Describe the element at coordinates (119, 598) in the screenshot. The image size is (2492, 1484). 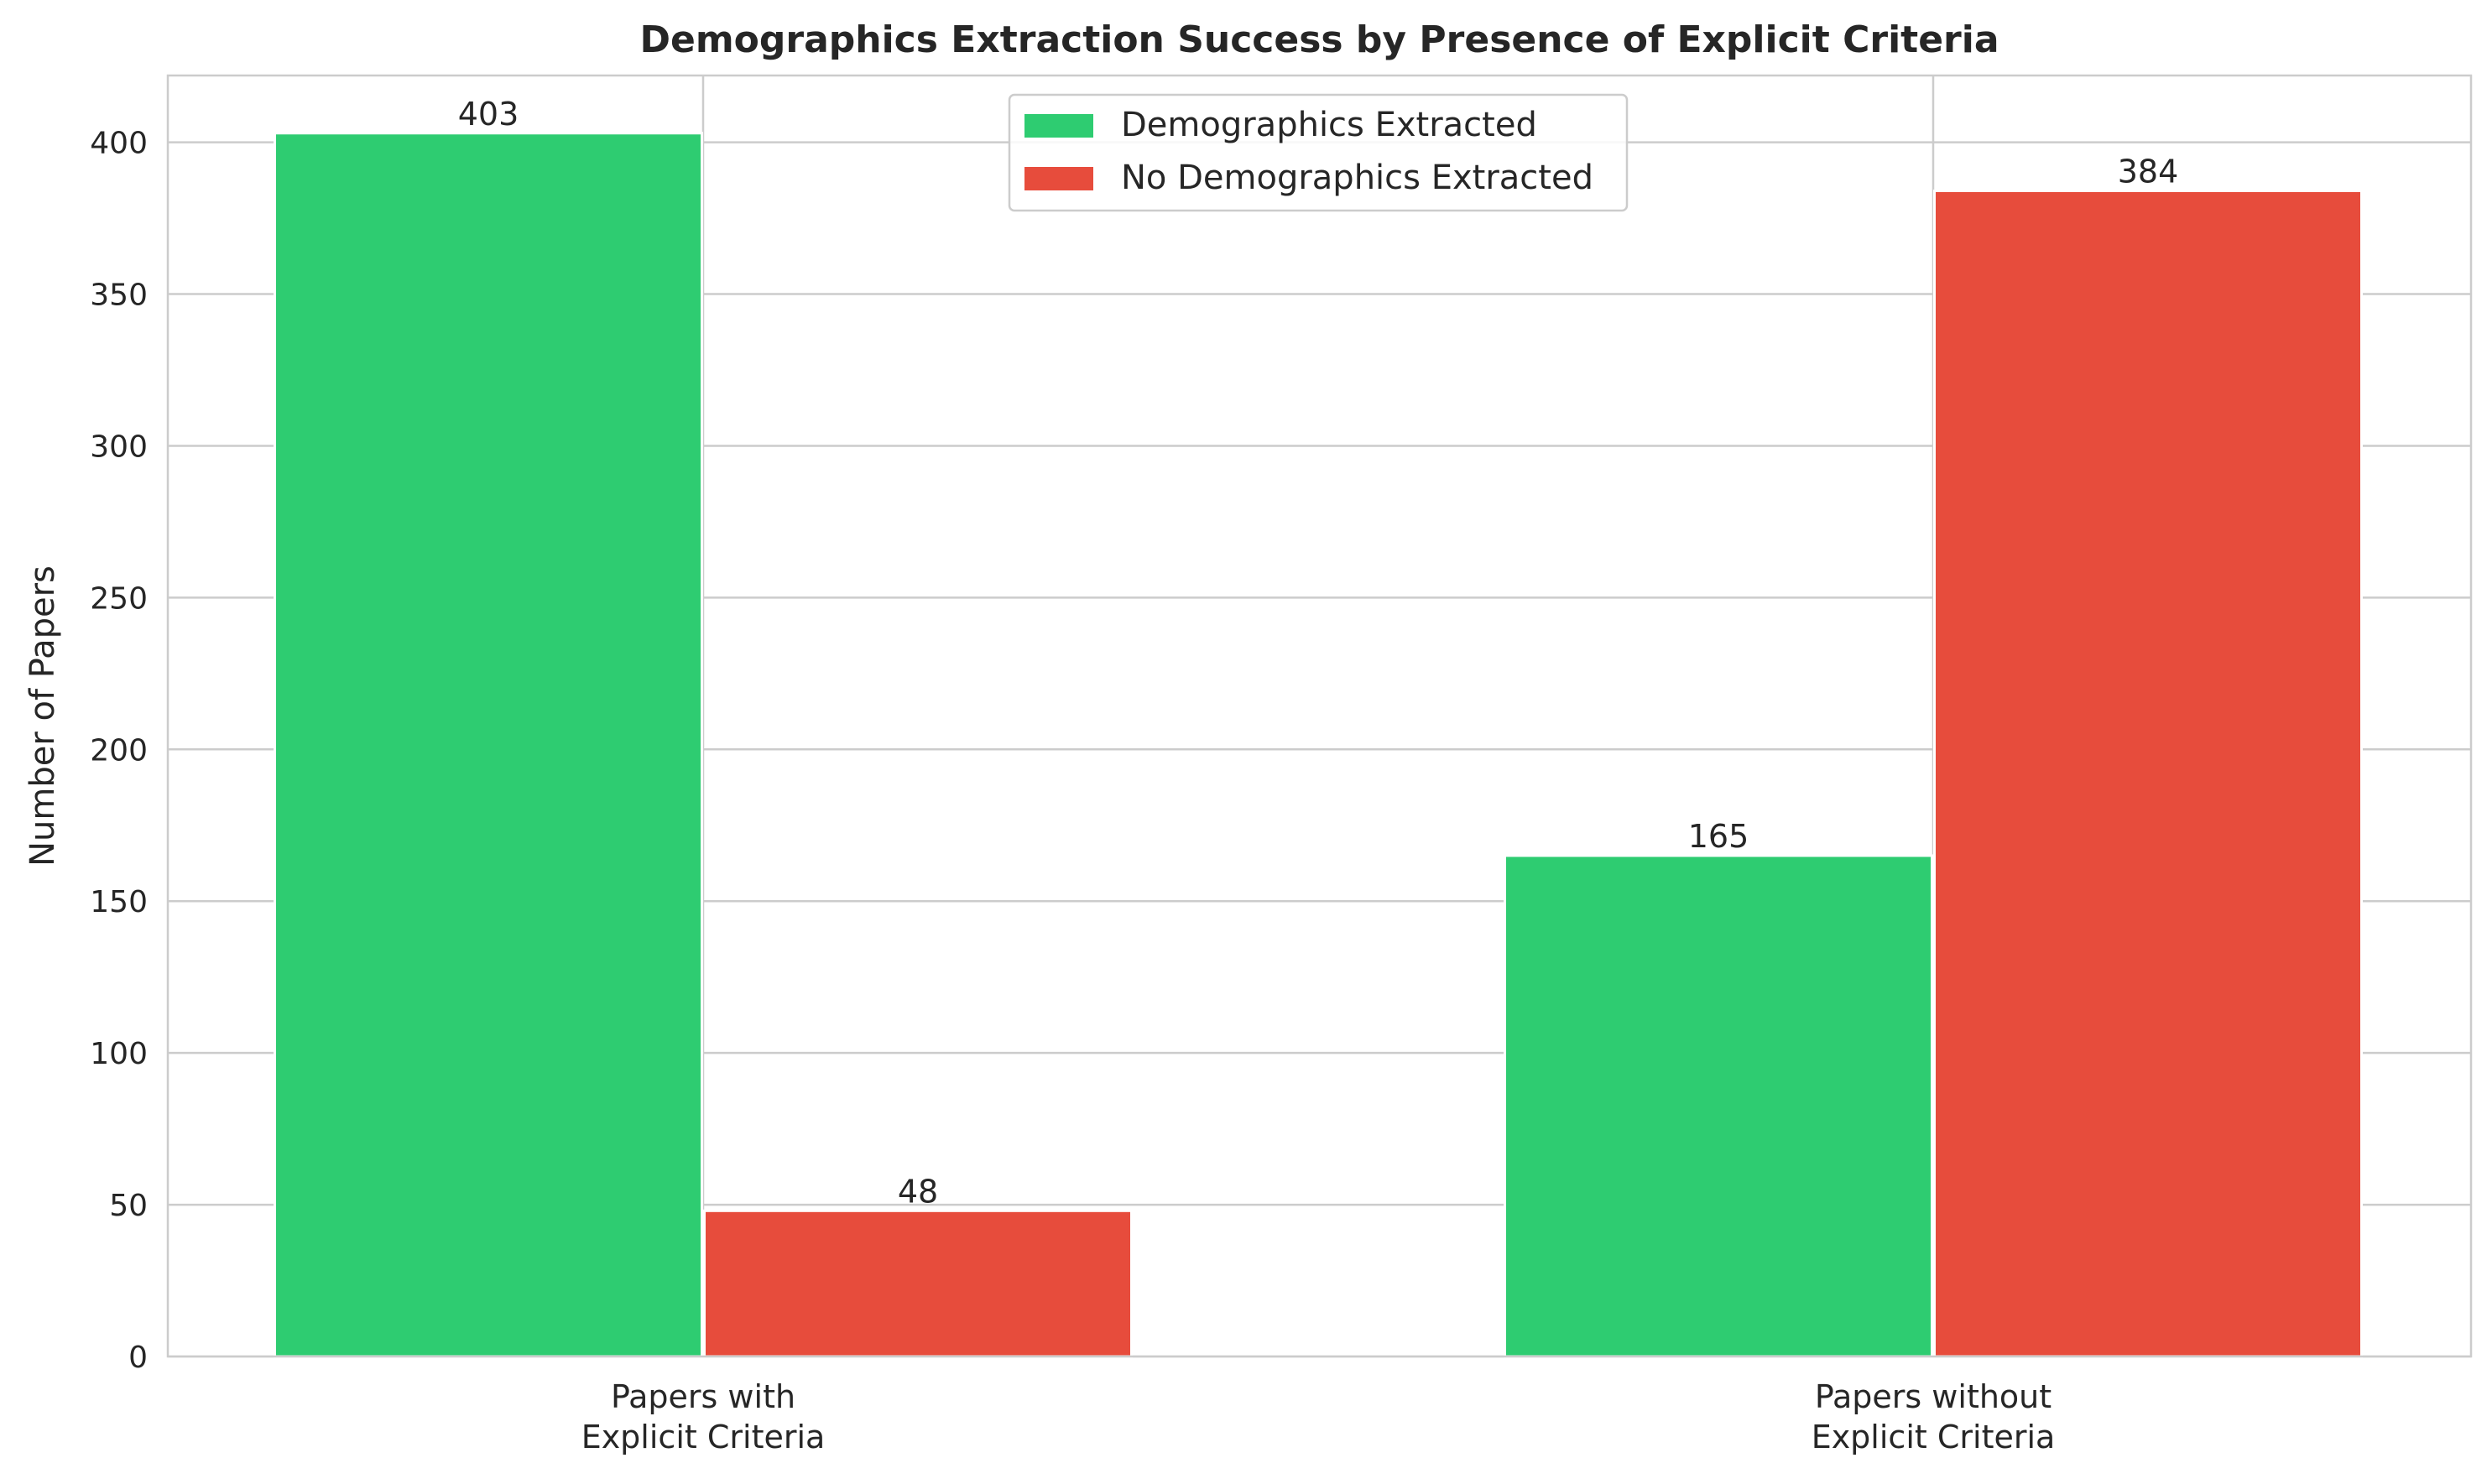
I see `y-tick-label: 250` at that location.